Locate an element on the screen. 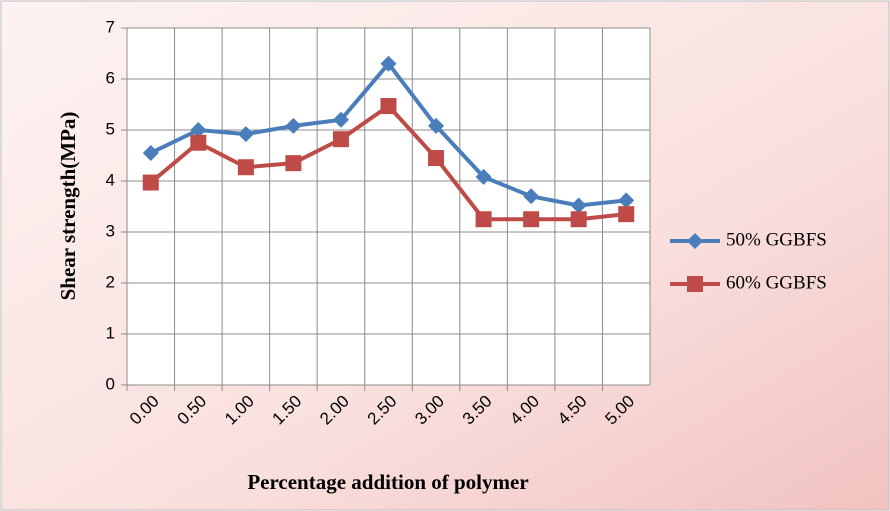 The height and width of the screenshot is (511, 890). y-tick-label: 4 is located at coordinates (110, 179).